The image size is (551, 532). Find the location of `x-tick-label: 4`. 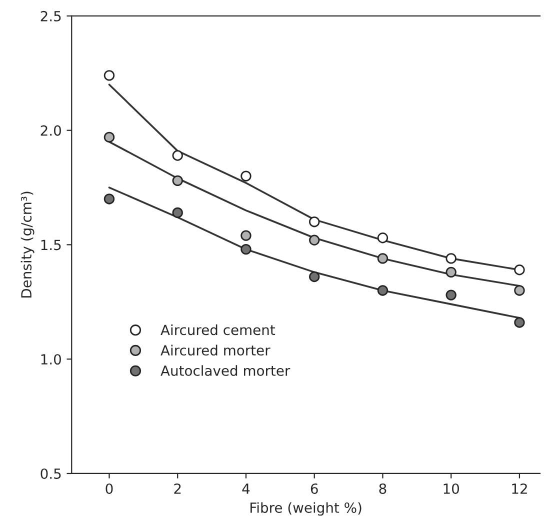

x-tick-label: 4 is located at coordinates (246, 489).